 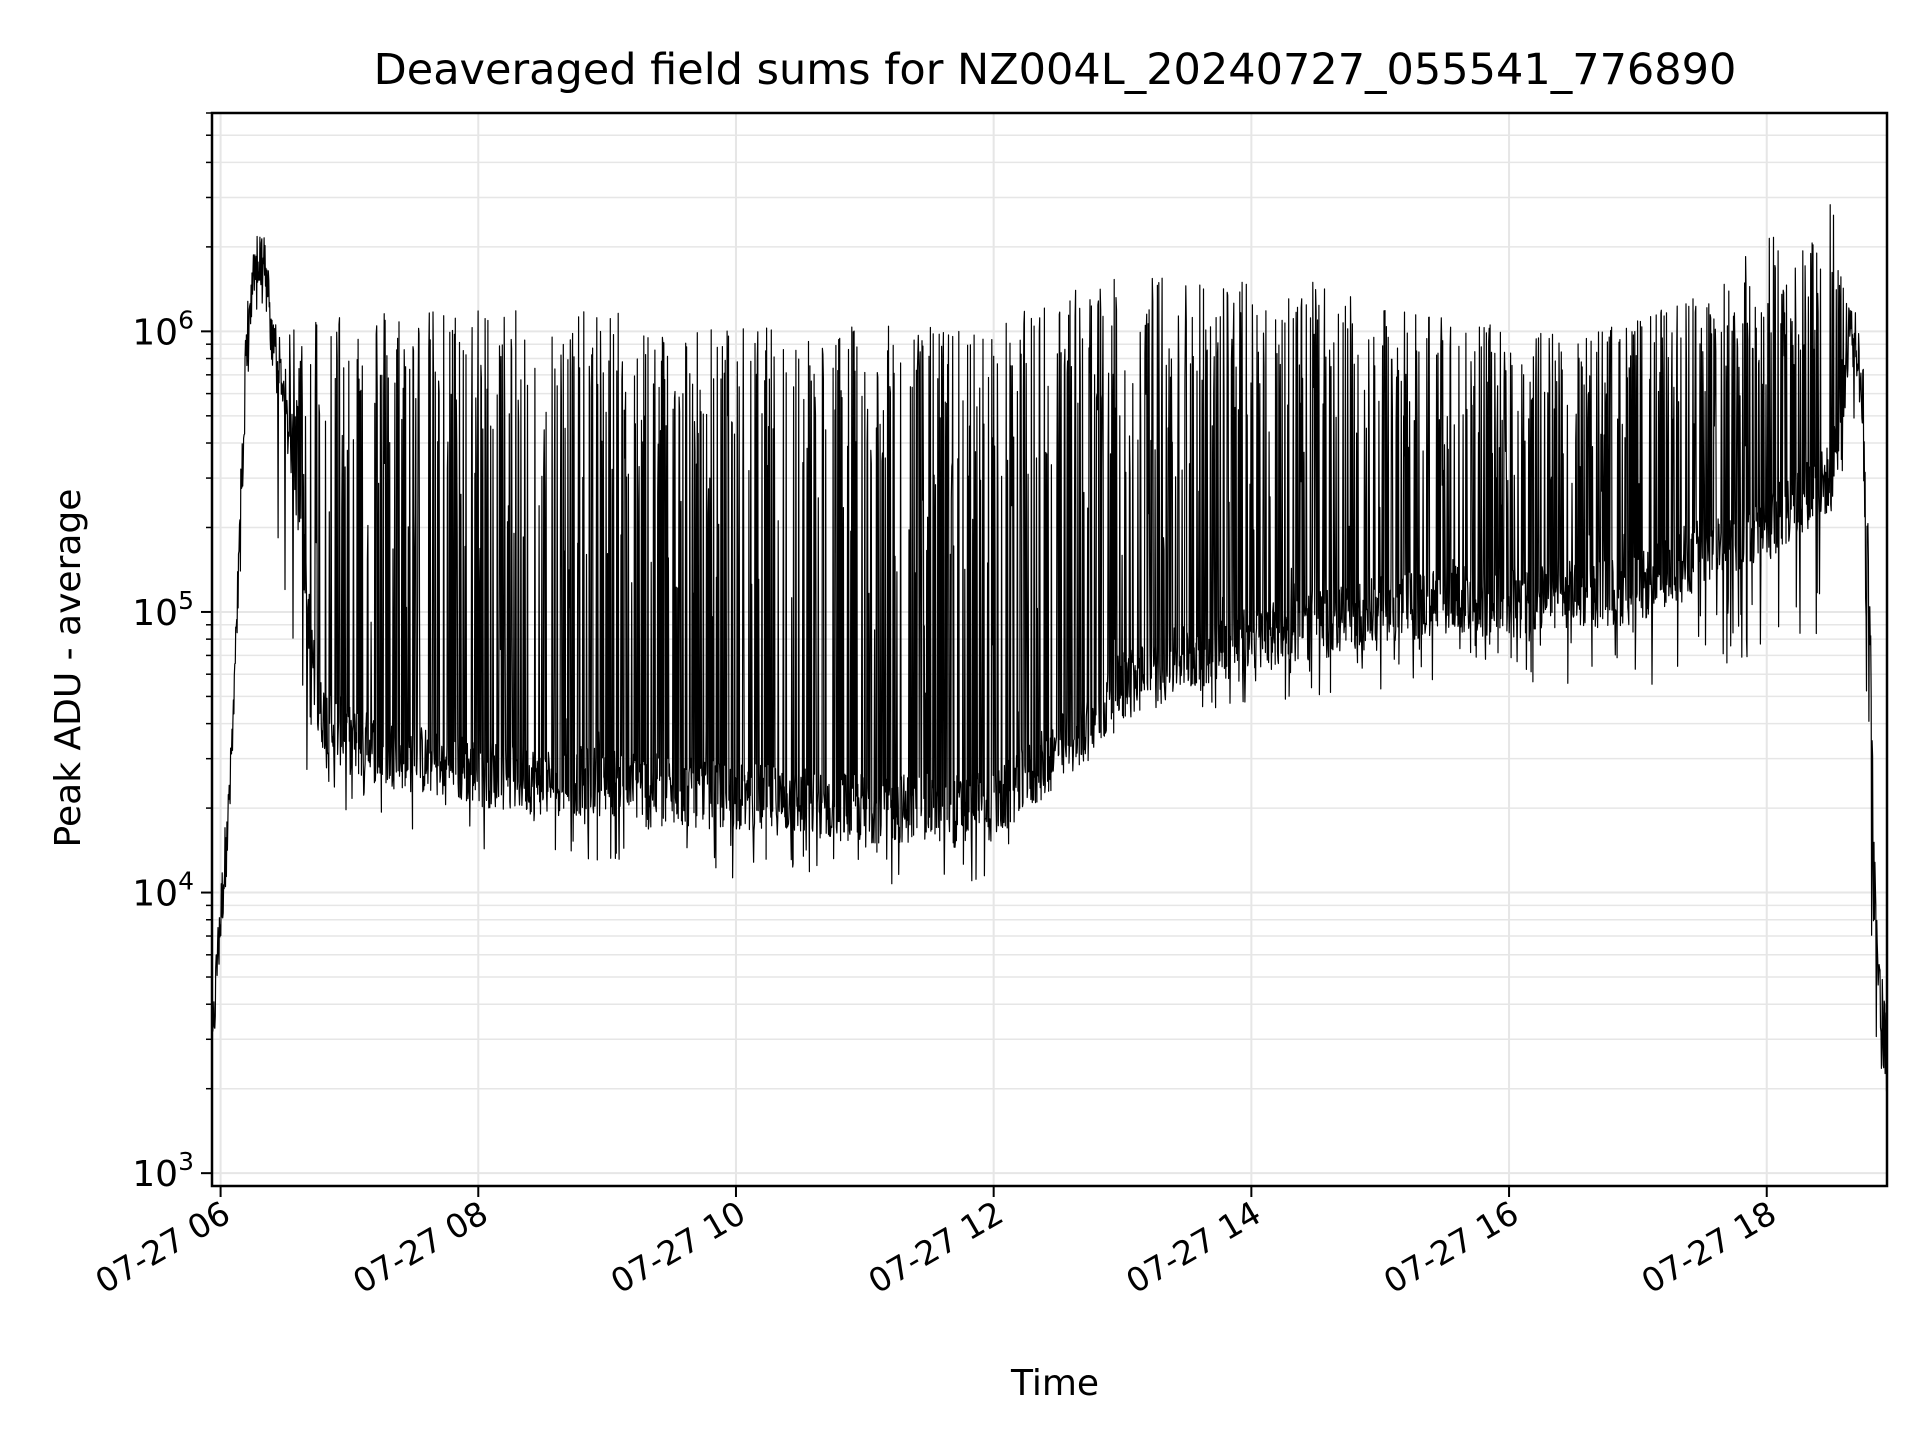 I want to click on x-tick-label: 07-27 10, so click(x=678, y=1247).